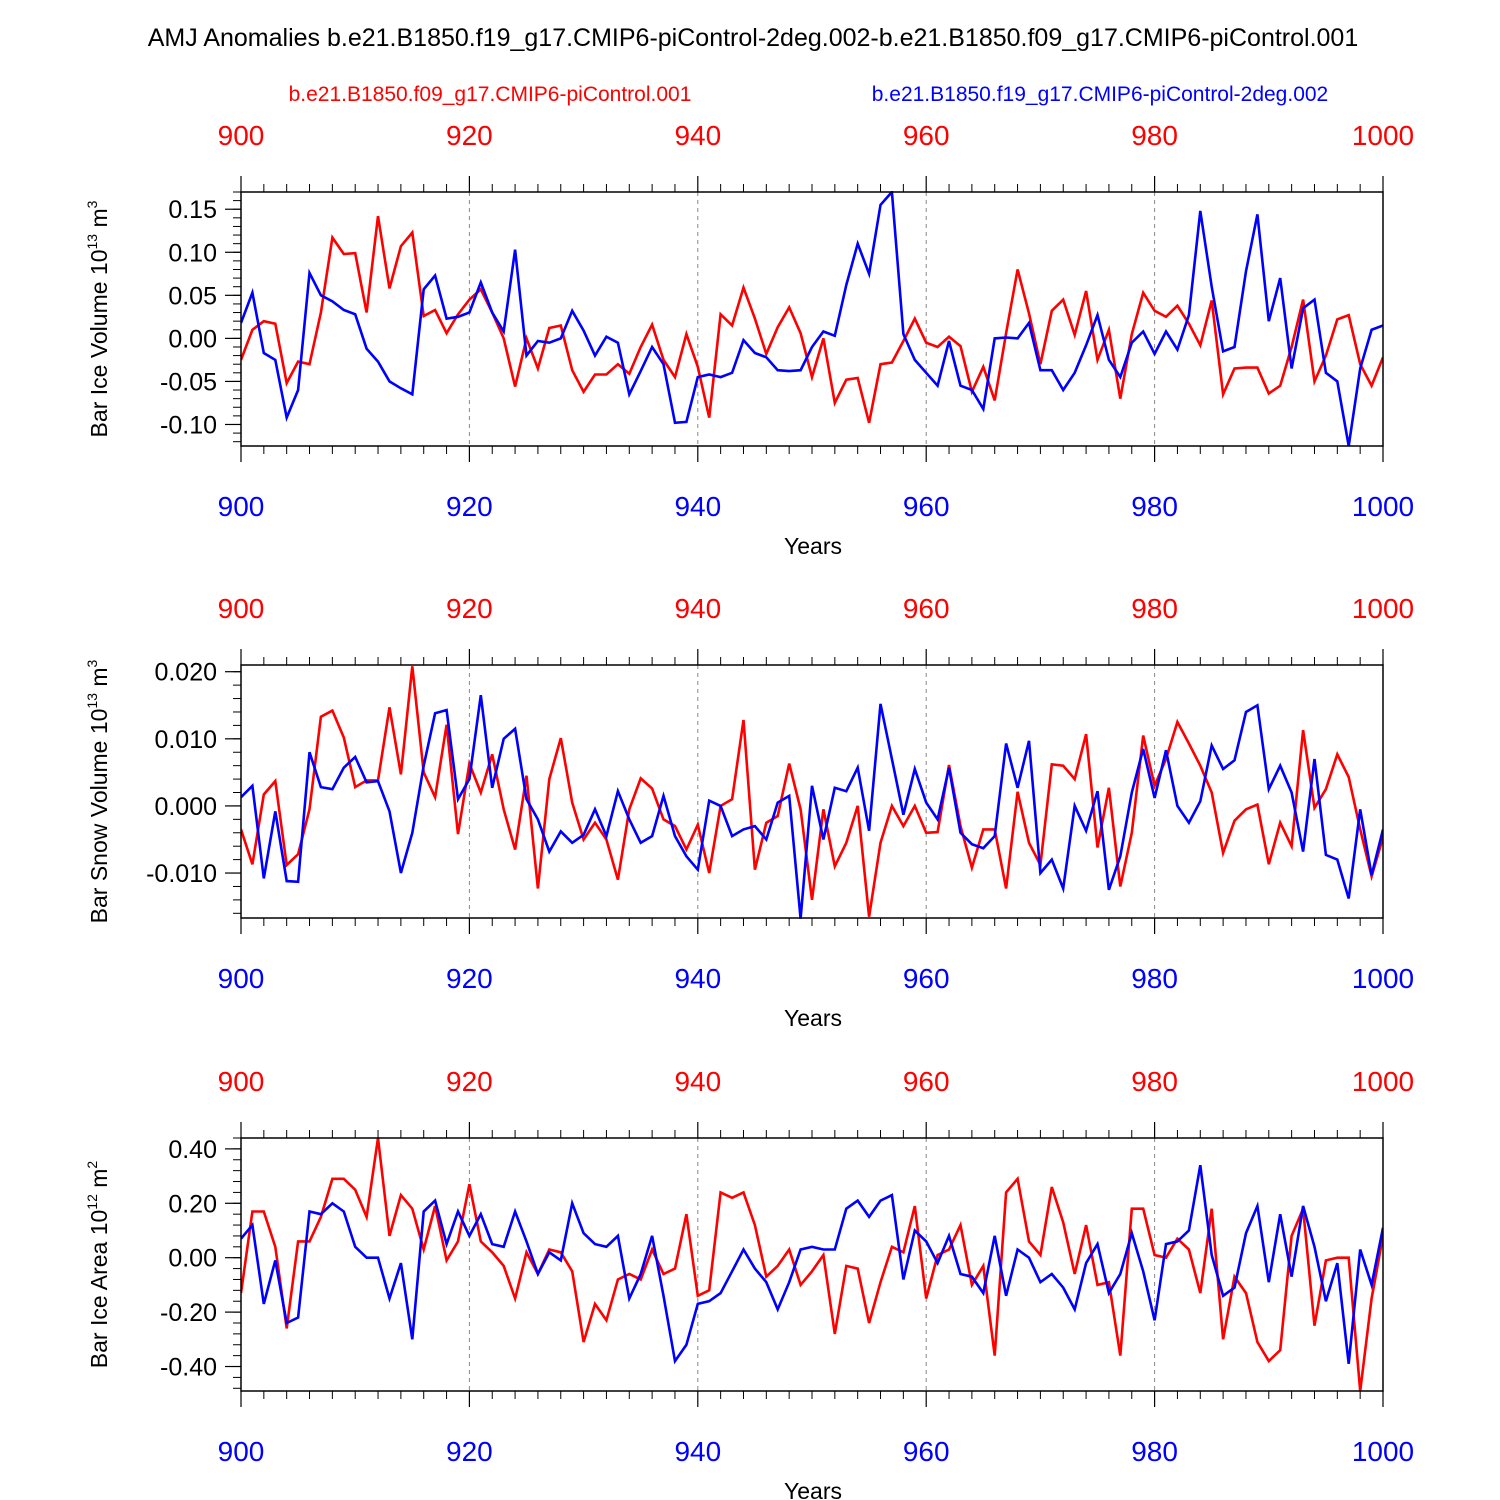 The width and height of the screenshot is (1500, 1500). What do you see at coordinates (185, 740) in the screenshot?
I see `y-tick-label: 0.010` at bounding box center [185, 740].